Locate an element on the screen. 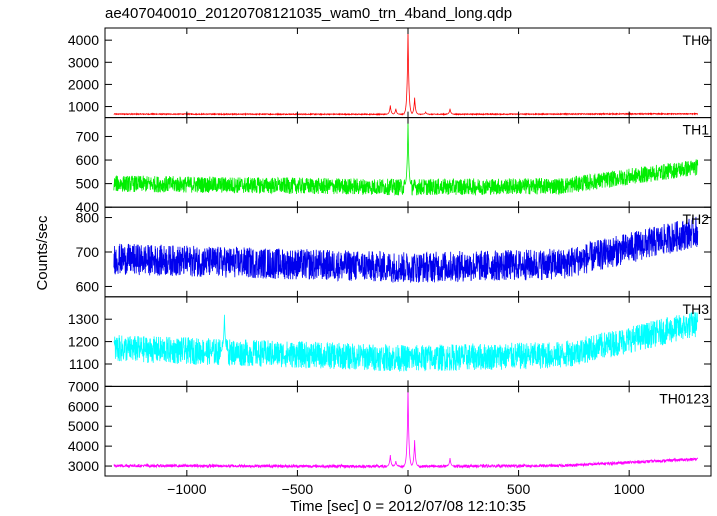 The width and height of the screenshot is (717, 516). panel-label-th0: TH0 is located at coordinates (696, 40).